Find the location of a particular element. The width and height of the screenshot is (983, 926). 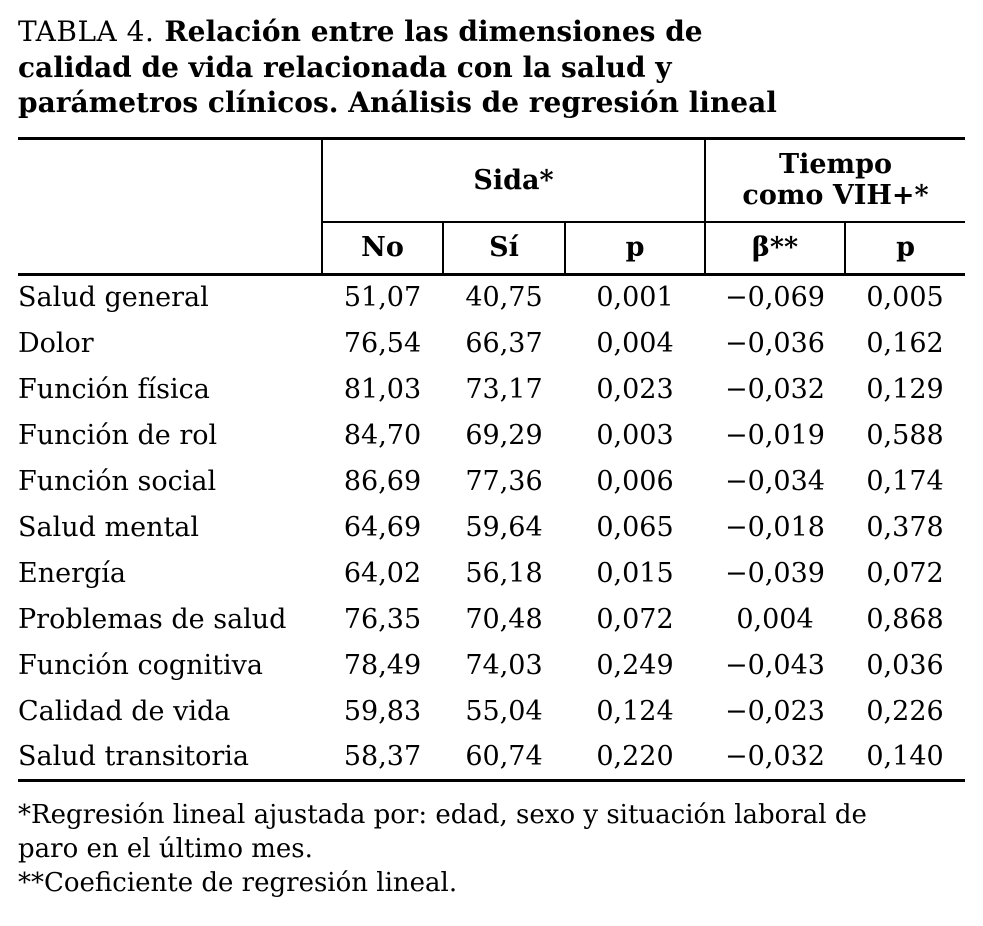

cell-value: 58,37 is located at coordinates (382, 758).